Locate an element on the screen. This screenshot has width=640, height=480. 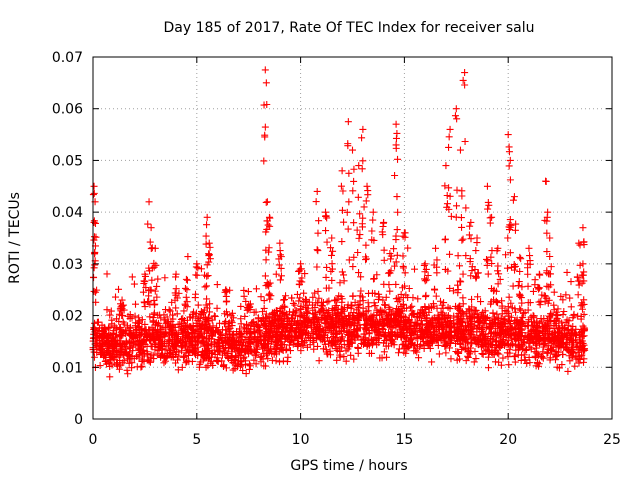
y-tick-label: 0.01 is located at coordinates (67, 368).